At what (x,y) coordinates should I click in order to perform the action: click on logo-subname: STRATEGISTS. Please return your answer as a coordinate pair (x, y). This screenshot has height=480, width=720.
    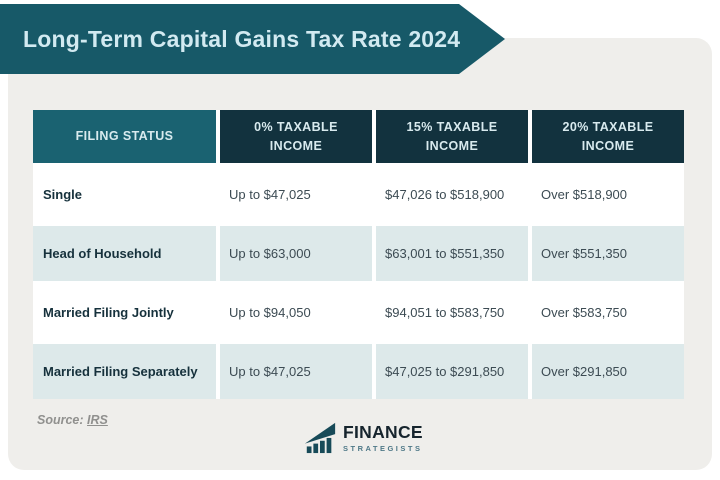
    Looking at the image, I should click on (383, 448).